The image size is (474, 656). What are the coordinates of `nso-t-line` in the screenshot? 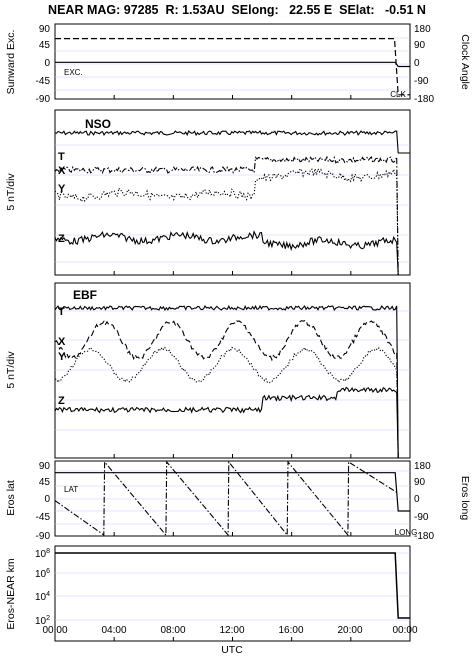 It's located at (232, 142).